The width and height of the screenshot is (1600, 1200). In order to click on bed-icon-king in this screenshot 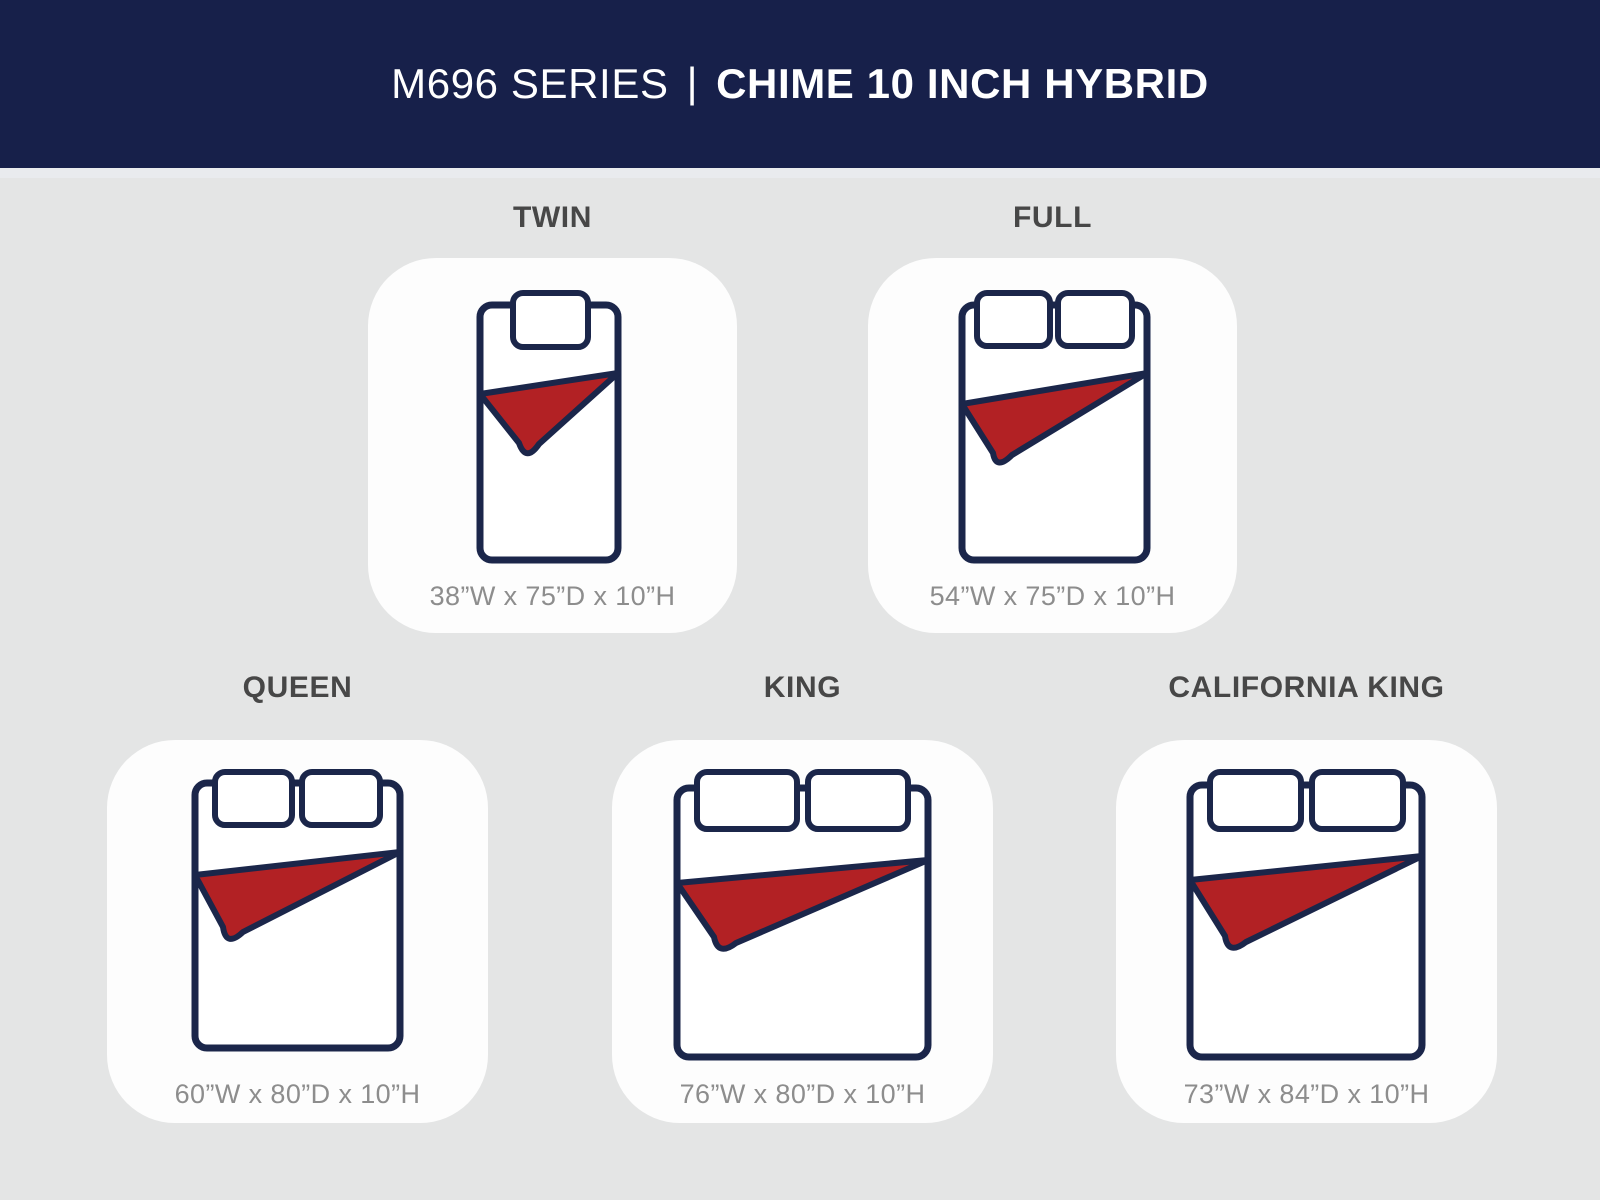, I will do `click(802, 931)`.